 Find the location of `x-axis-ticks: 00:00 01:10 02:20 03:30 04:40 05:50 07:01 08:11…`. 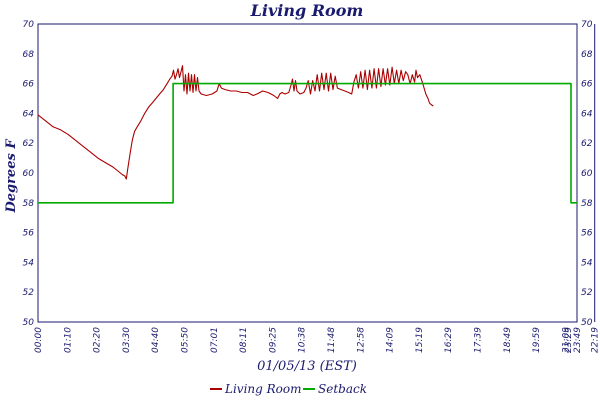

x-axis-ticks: 00:00 01:10 02:20 03:30 04:40 05:50 07:01 08:11… is located at coordinates (317, 340).